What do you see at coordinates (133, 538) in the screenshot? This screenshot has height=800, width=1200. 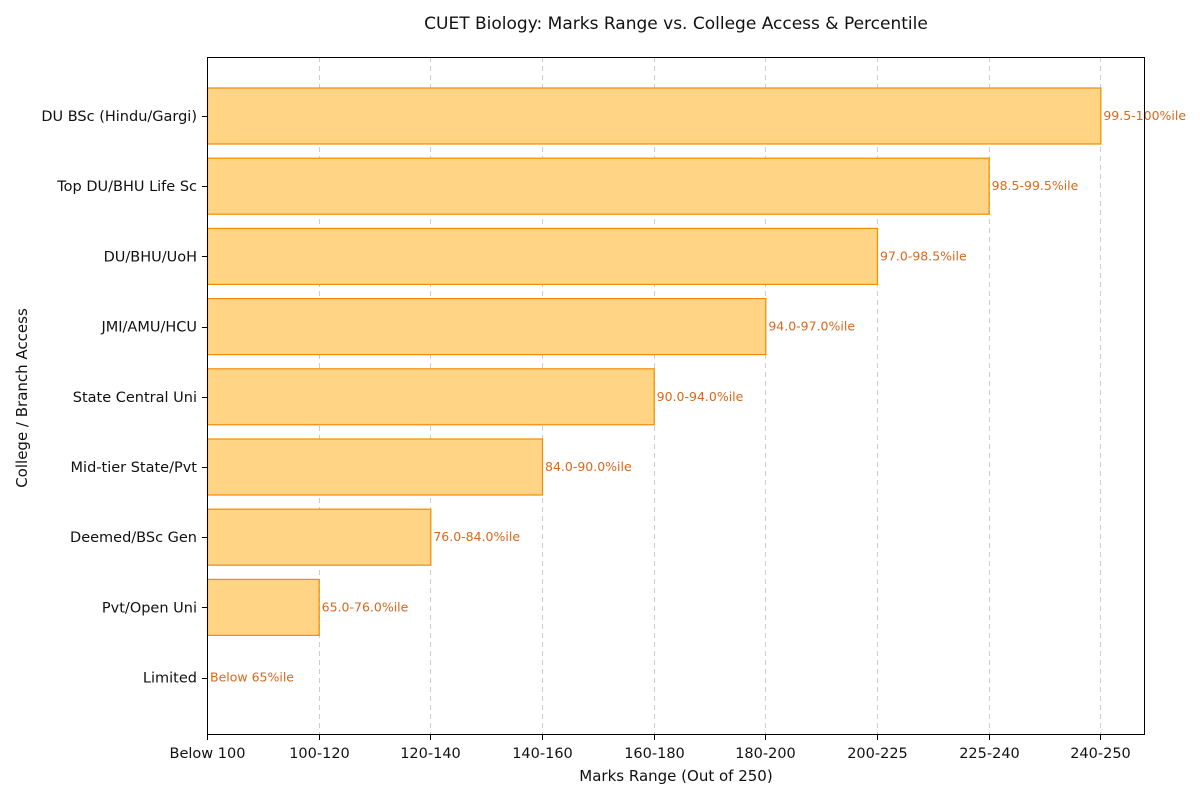 I see `y-tick-label: Deemed/BSc Gen` at bounding box center [133, 538].